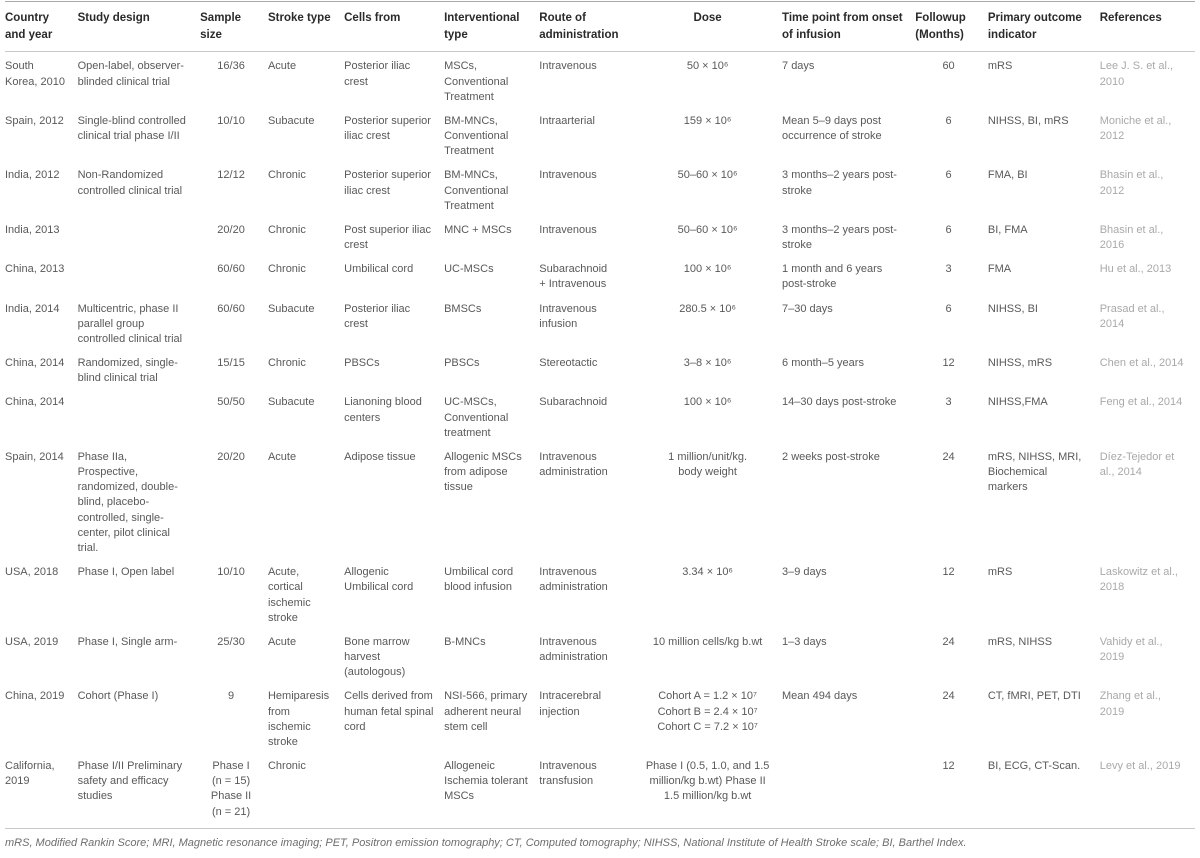 The image size is (1200, 858). Describe the element at coordinates (383, 410) in the screenshot. I see `cell-cells: Lianoning blood centers` at that location.